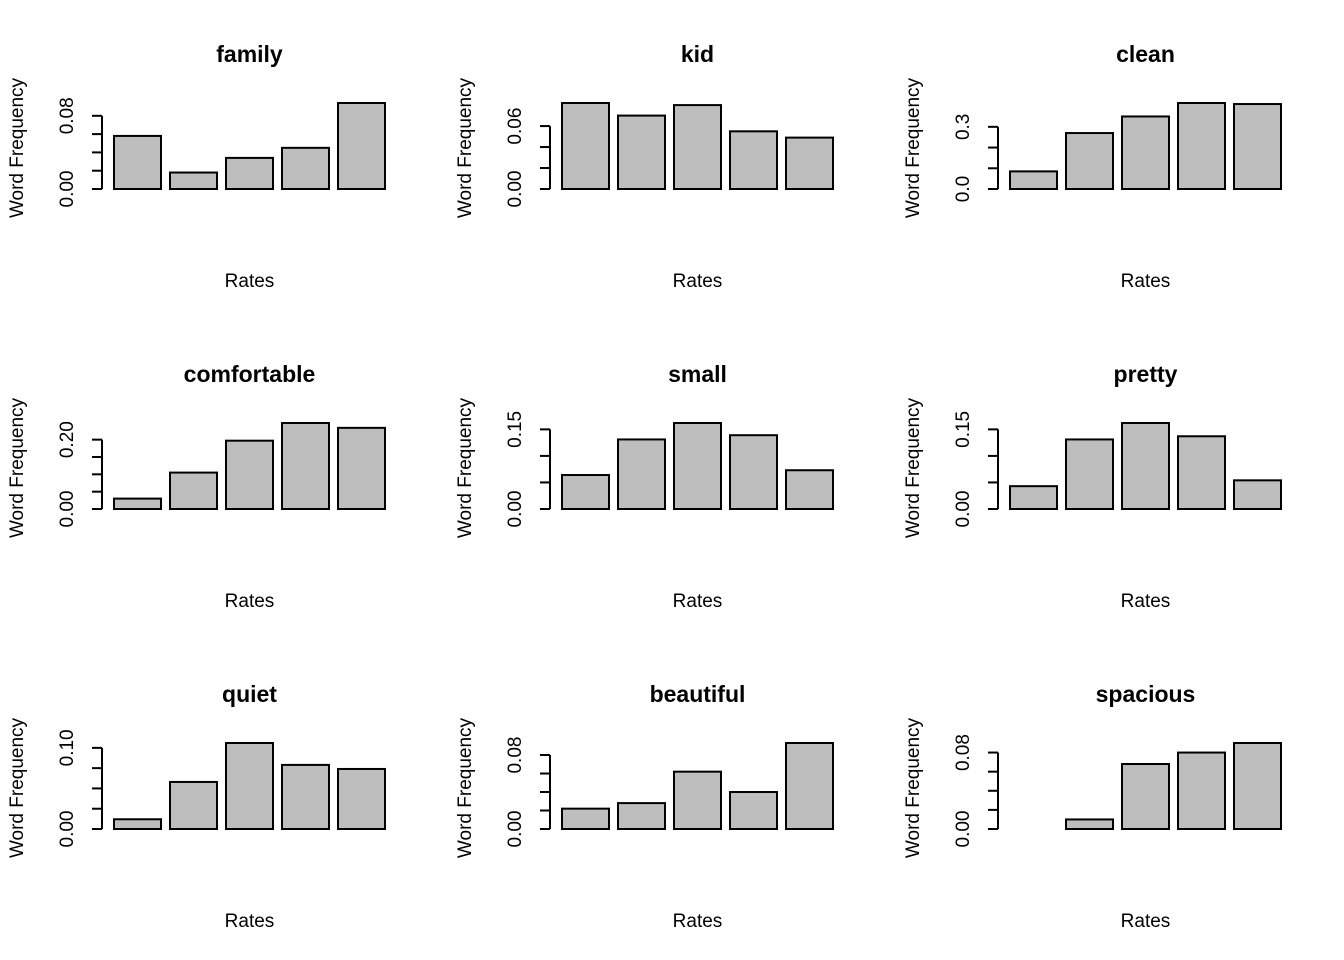  What do you see at coordinates (515, 189) in the screenshot?
I see `y-tick-label-kid-0: 0.00` at bounding box center [515, 189].